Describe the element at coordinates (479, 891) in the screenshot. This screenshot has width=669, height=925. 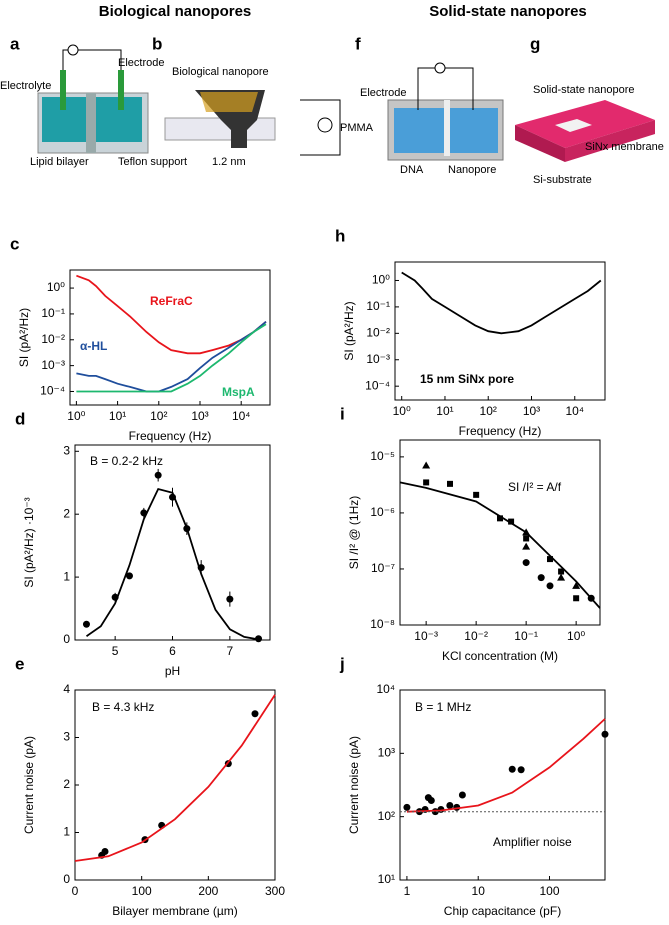
I see `x-tick-label: 10` at that location.